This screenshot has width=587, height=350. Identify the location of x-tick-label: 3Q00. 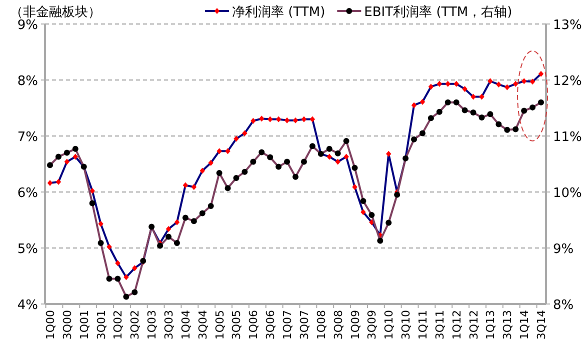
(67, 325).